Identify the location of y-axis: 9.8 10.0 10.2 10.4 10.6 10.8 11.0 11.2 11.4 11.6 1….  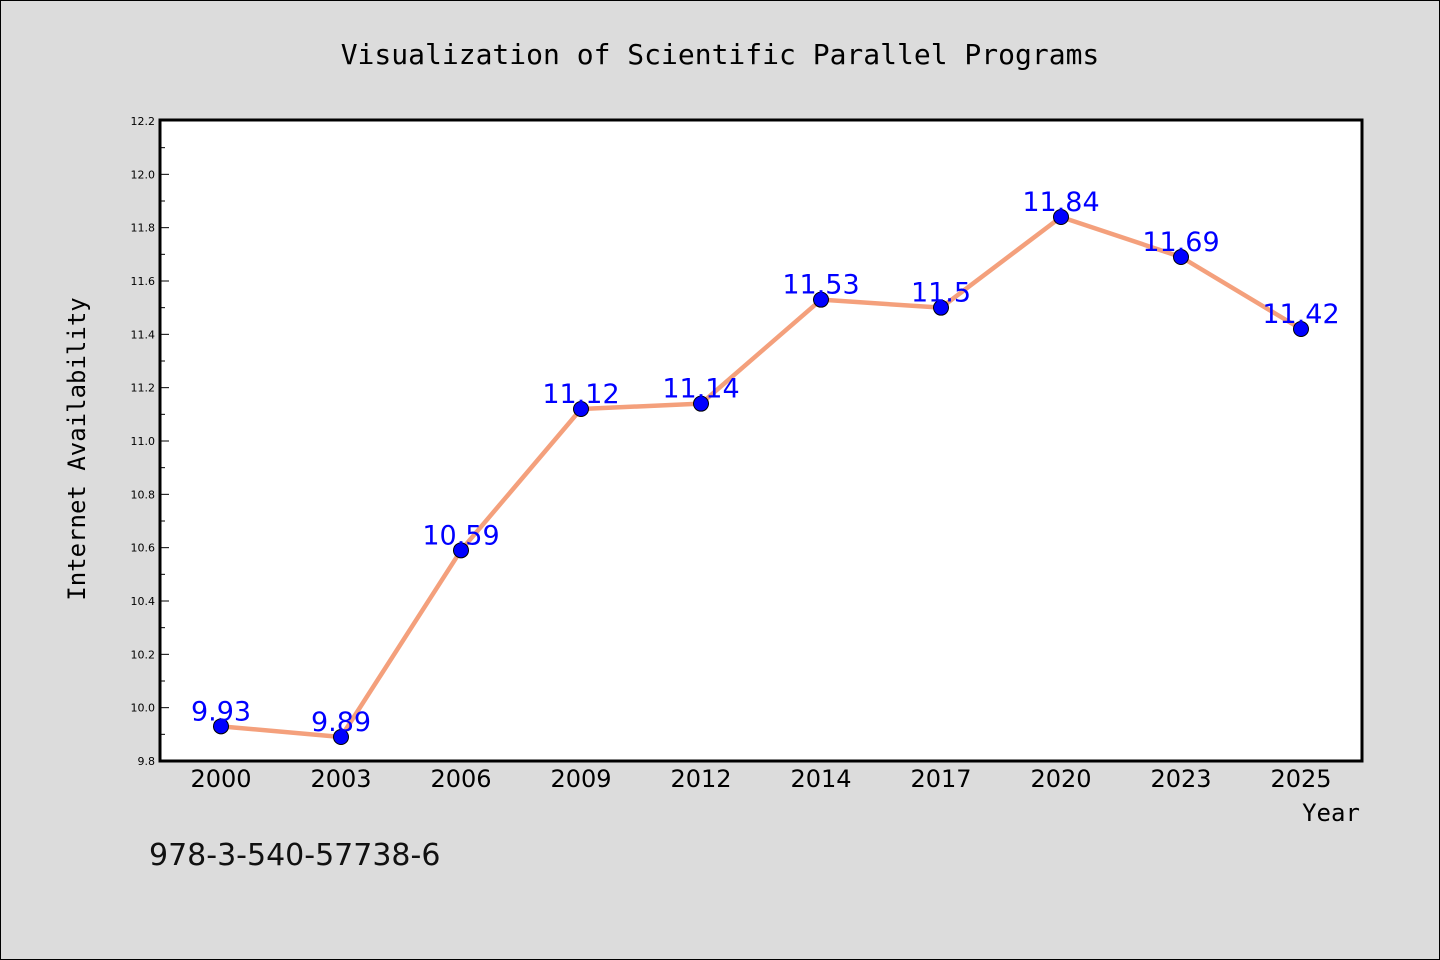
(150, 441).